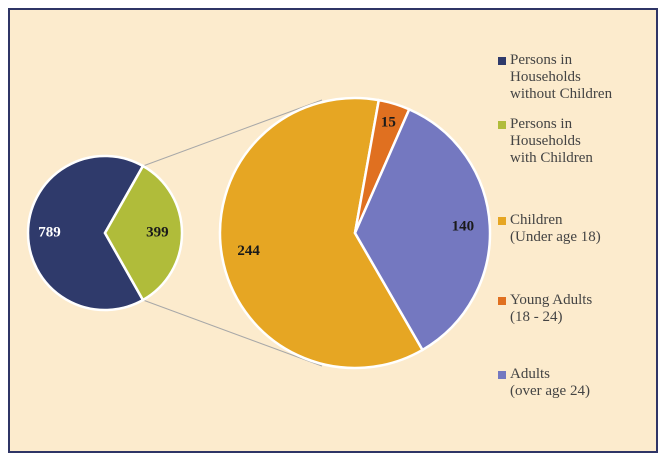 This screenshot has width=670, height=465. I want to click on data-label: 244, so click(248, 251).